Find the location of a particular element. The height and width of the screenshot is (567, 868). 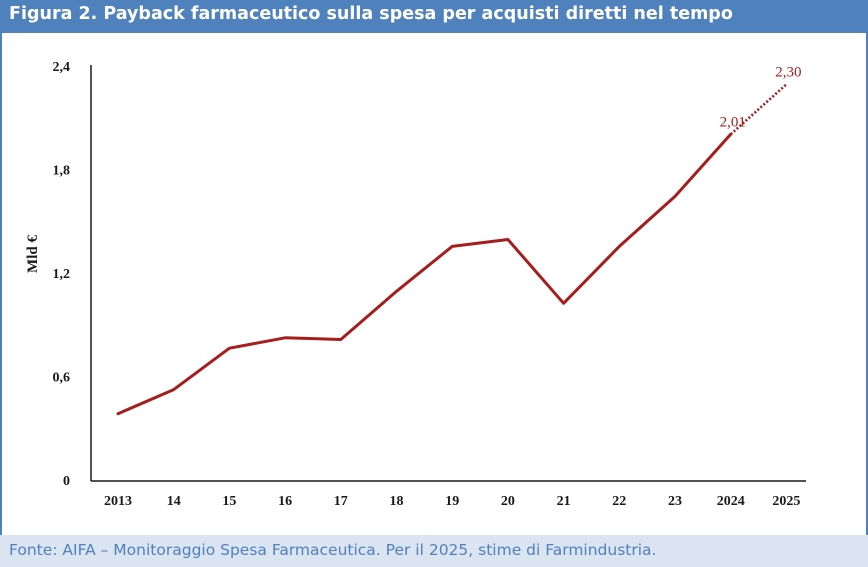

y-tick-label: 1,2 is located at coordinates (62, 274).